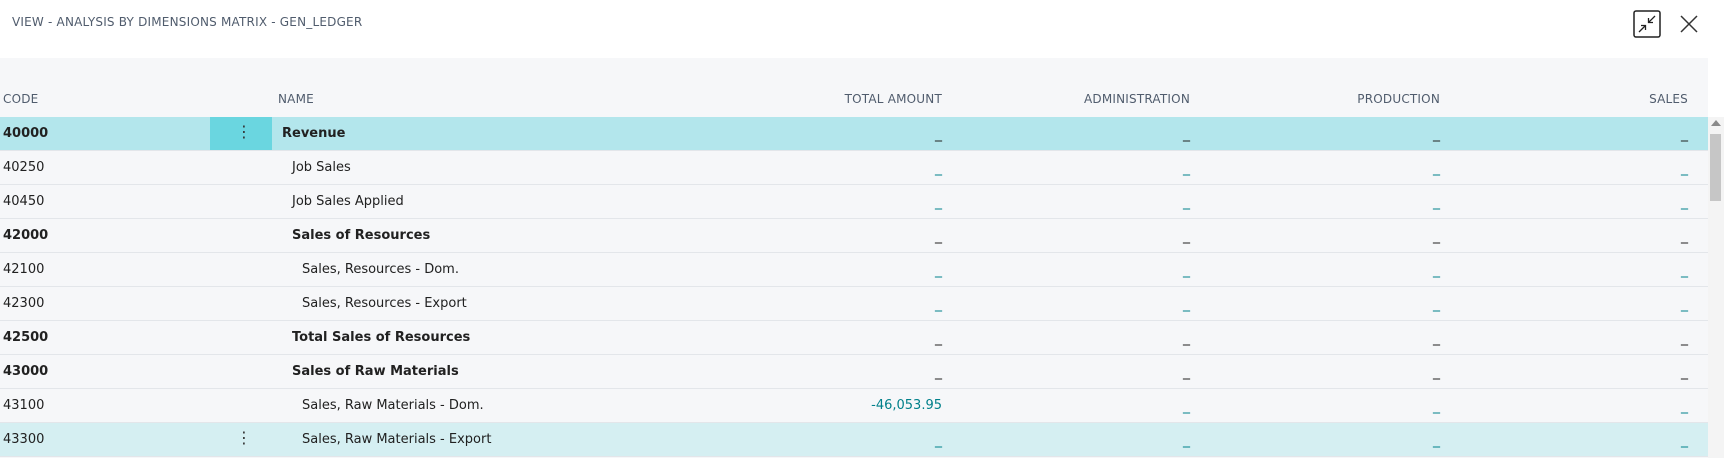  Describe the element at coordinates (26, 133) in the screenshot. I see `row-code: 40000` at that location.